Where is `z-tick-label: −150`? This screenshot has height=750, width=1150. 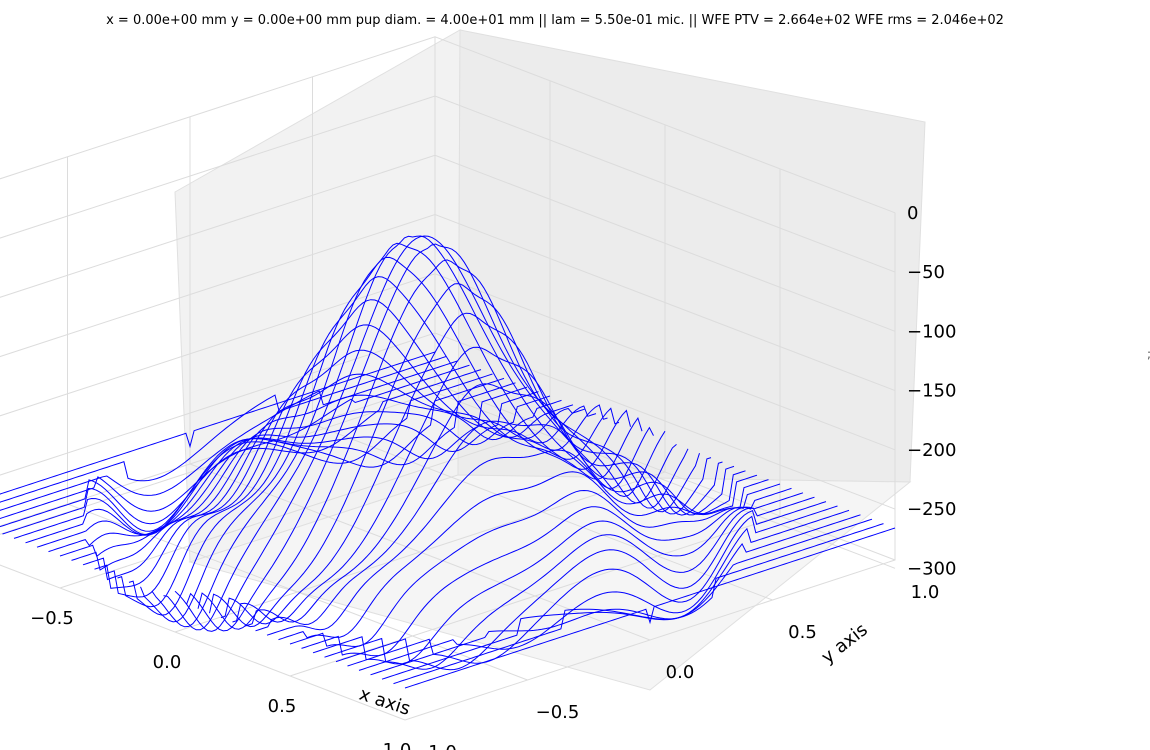 z-tick-label: −150 is located at coordinates (931, 391).